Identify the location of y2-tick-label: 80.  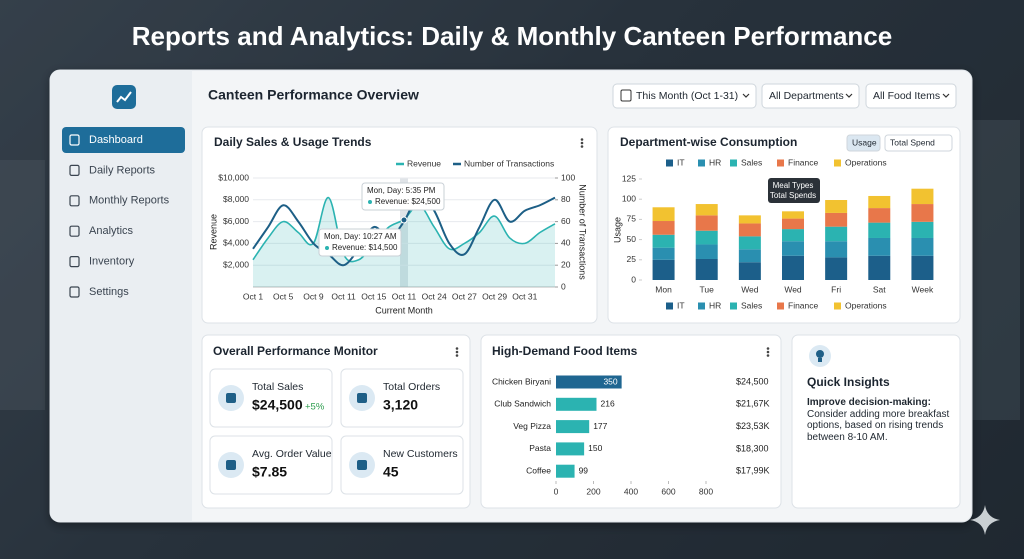
(566, 199).